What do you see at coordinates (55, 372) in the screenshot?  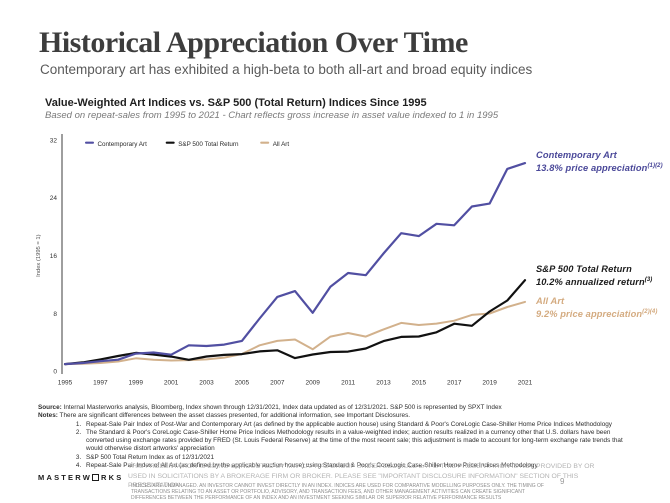 I see `y-tick-label: 0` at bounding box center [55, 372].